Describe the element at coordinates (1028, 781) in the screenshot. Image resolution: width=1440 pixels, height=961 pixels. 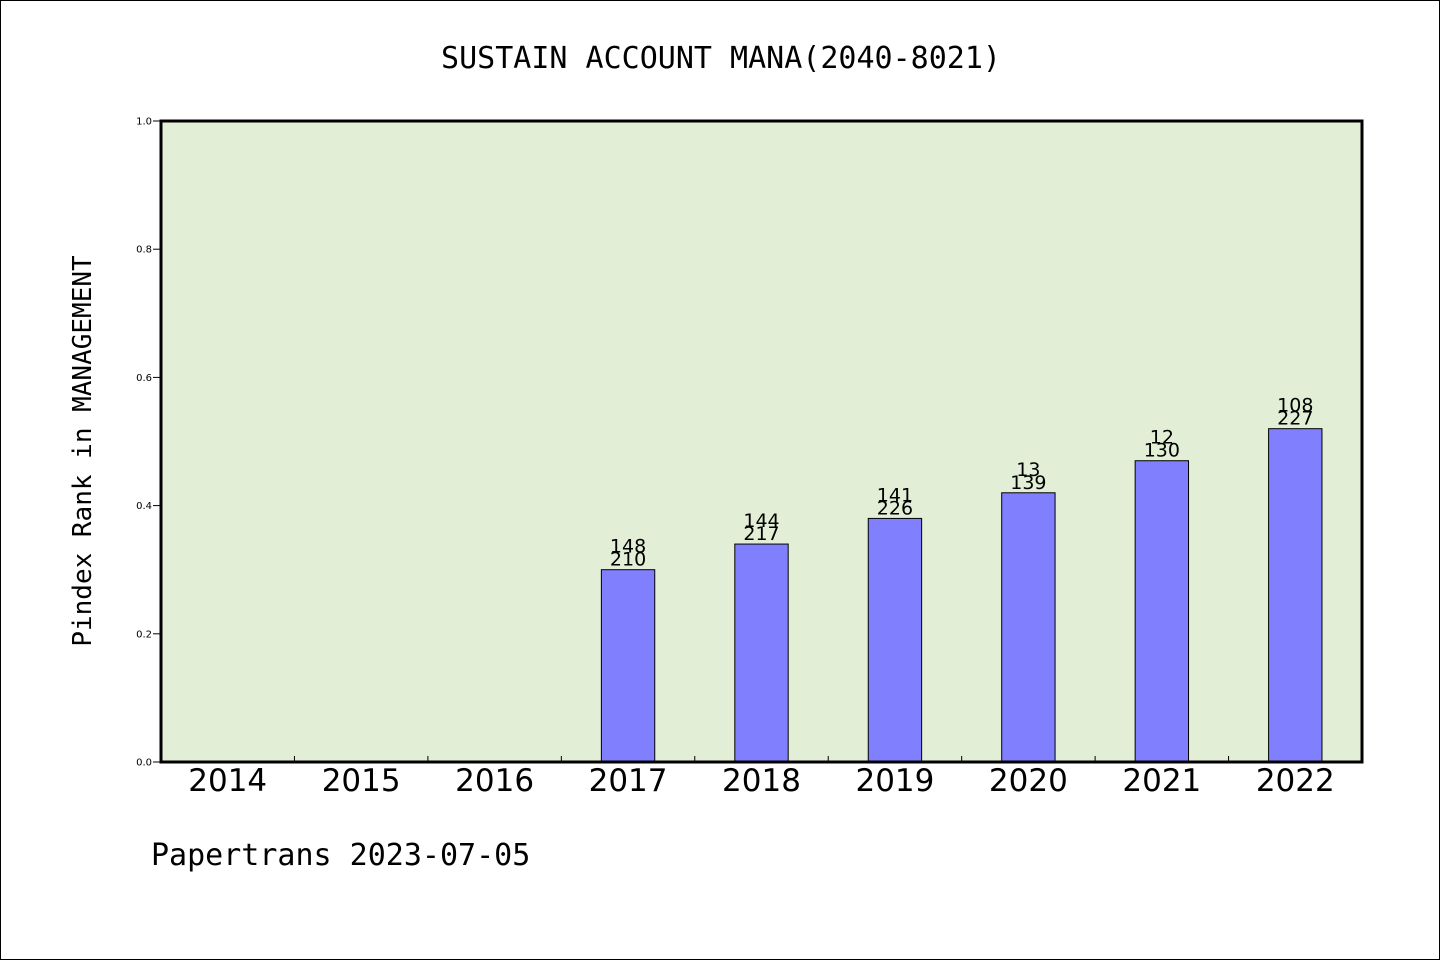
I see `x-tick-label-2020: 2020` at that location.